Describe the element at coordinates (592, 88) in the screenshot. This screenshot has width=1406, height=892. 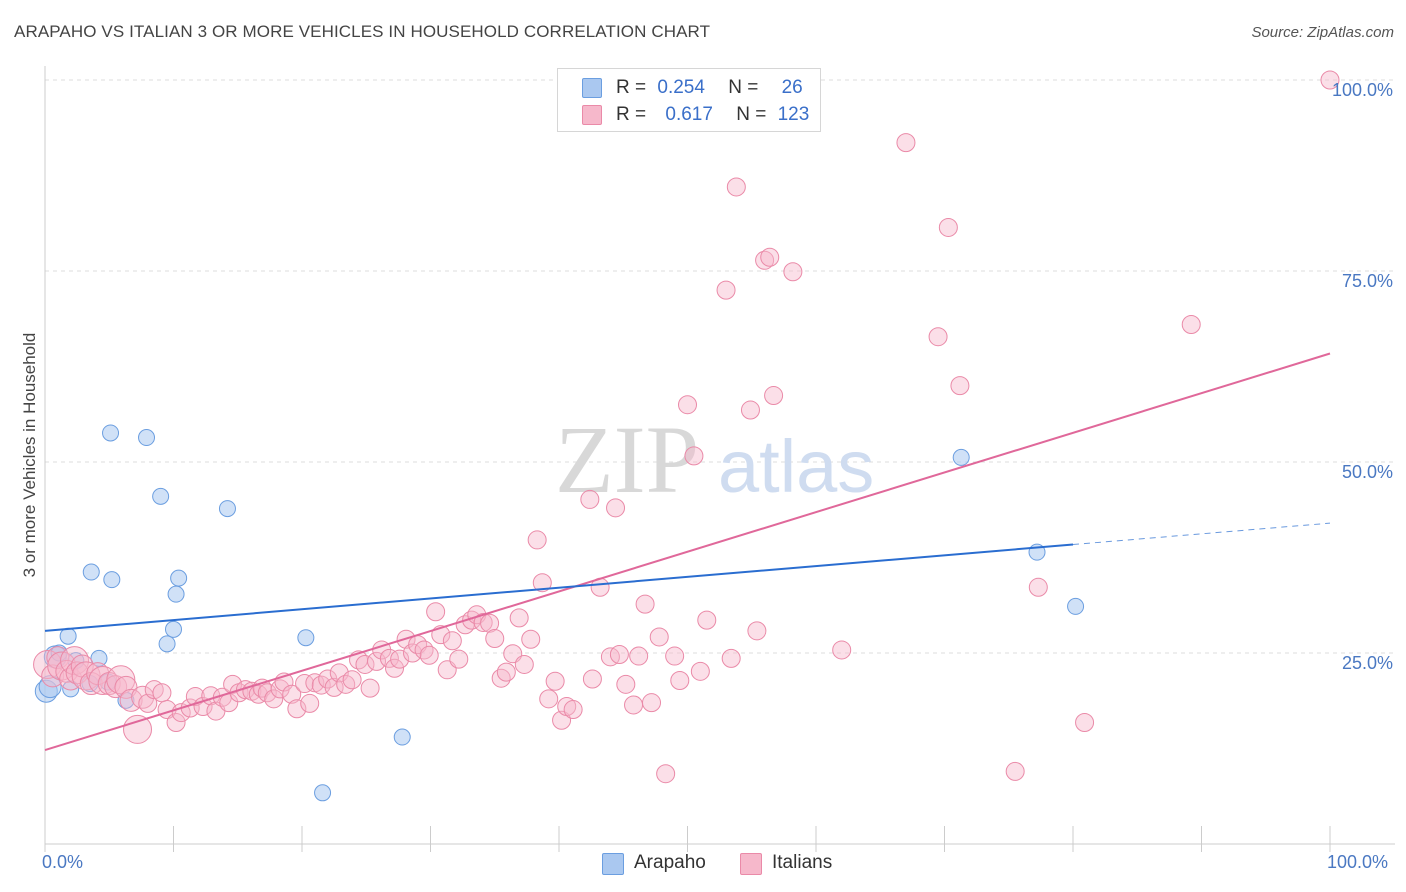
I see `arapaho-swatch` at that location.